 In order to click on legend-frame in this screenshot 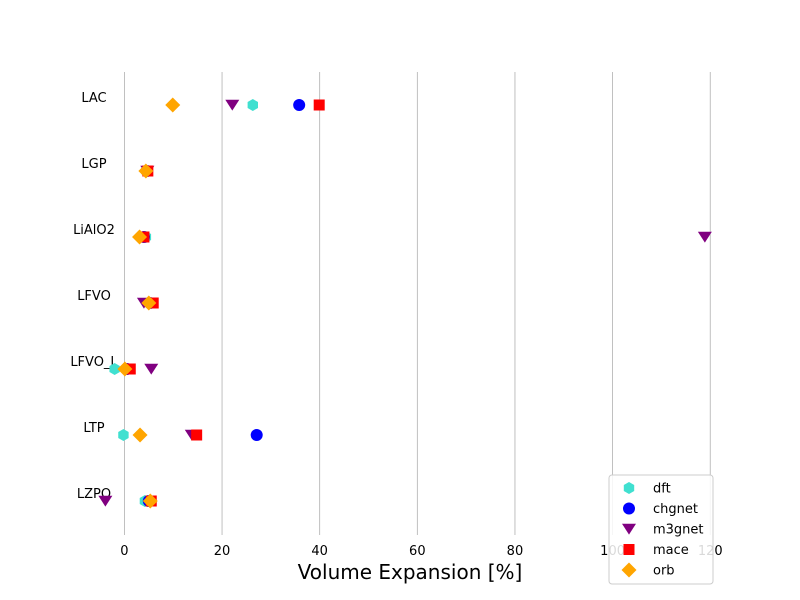, I will do `click(661, 529)`.